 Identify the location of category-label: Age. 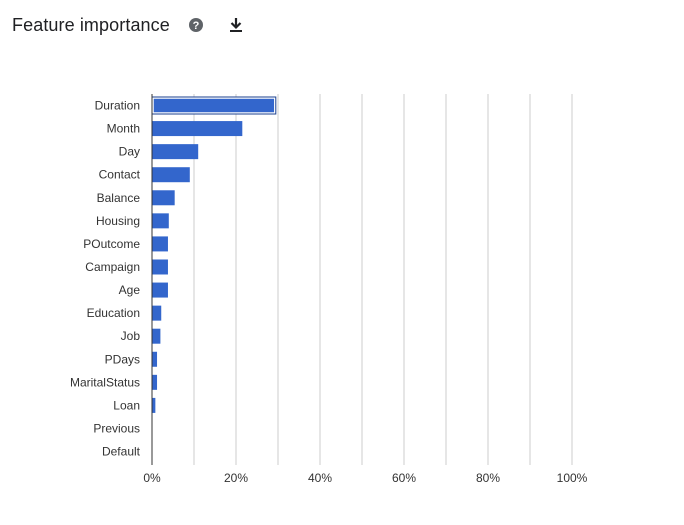
(130, 290).